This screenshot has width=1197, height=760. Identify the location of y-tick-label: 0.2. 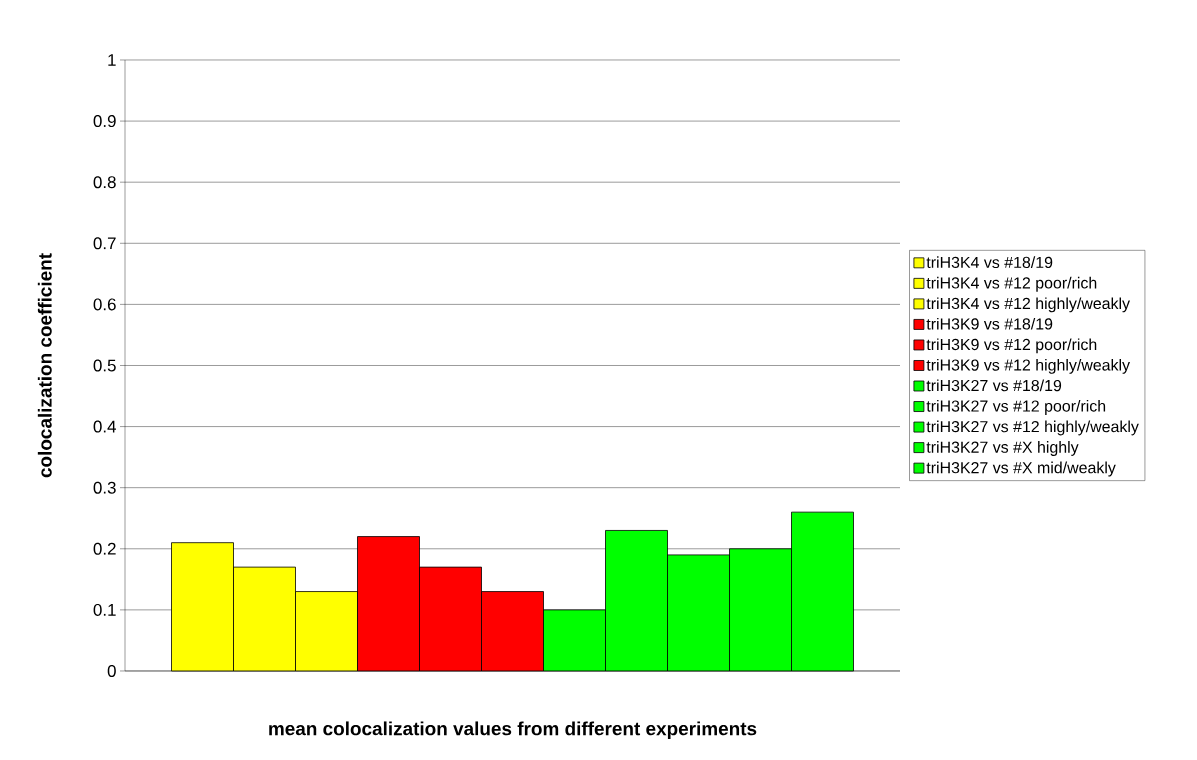
(104, 548).